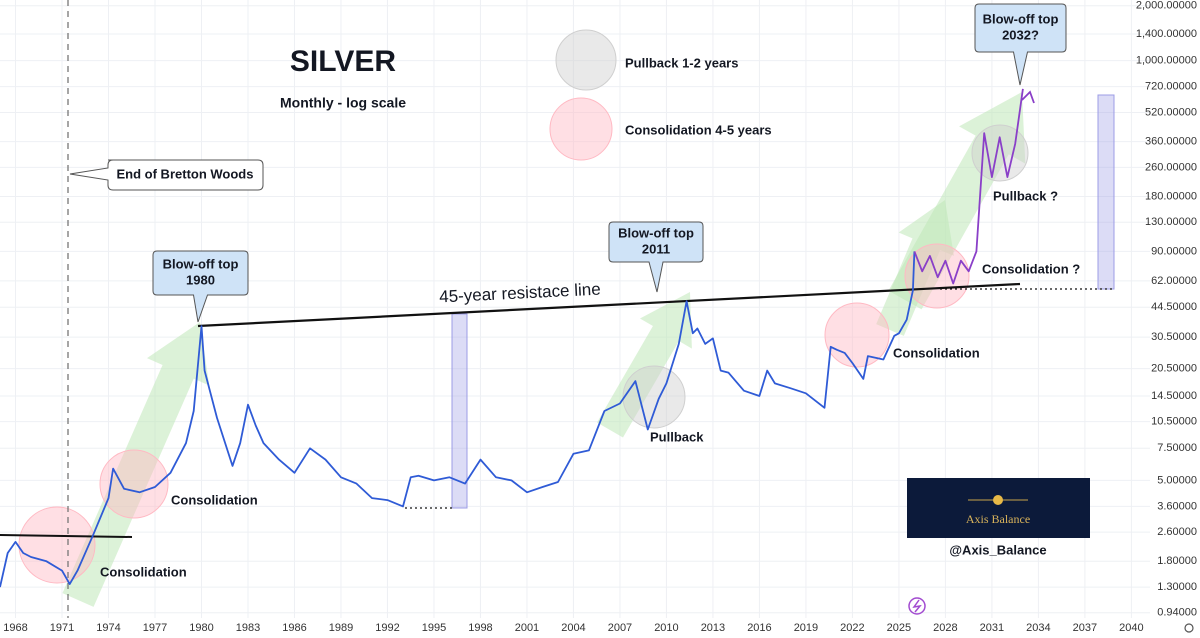  I want to click on legend-note: Pullback 1-2 years, so click(681, 62).